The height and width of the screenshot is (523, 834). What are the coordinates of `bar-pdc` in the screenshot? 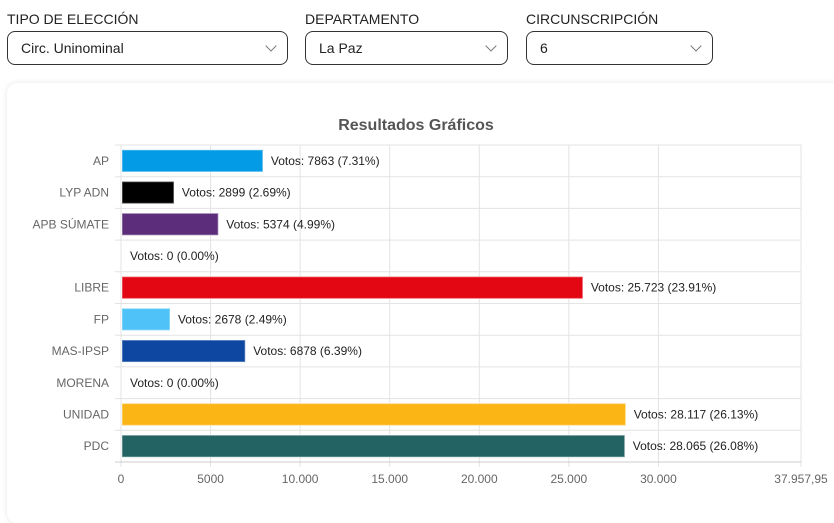 It's located at (373, 446).